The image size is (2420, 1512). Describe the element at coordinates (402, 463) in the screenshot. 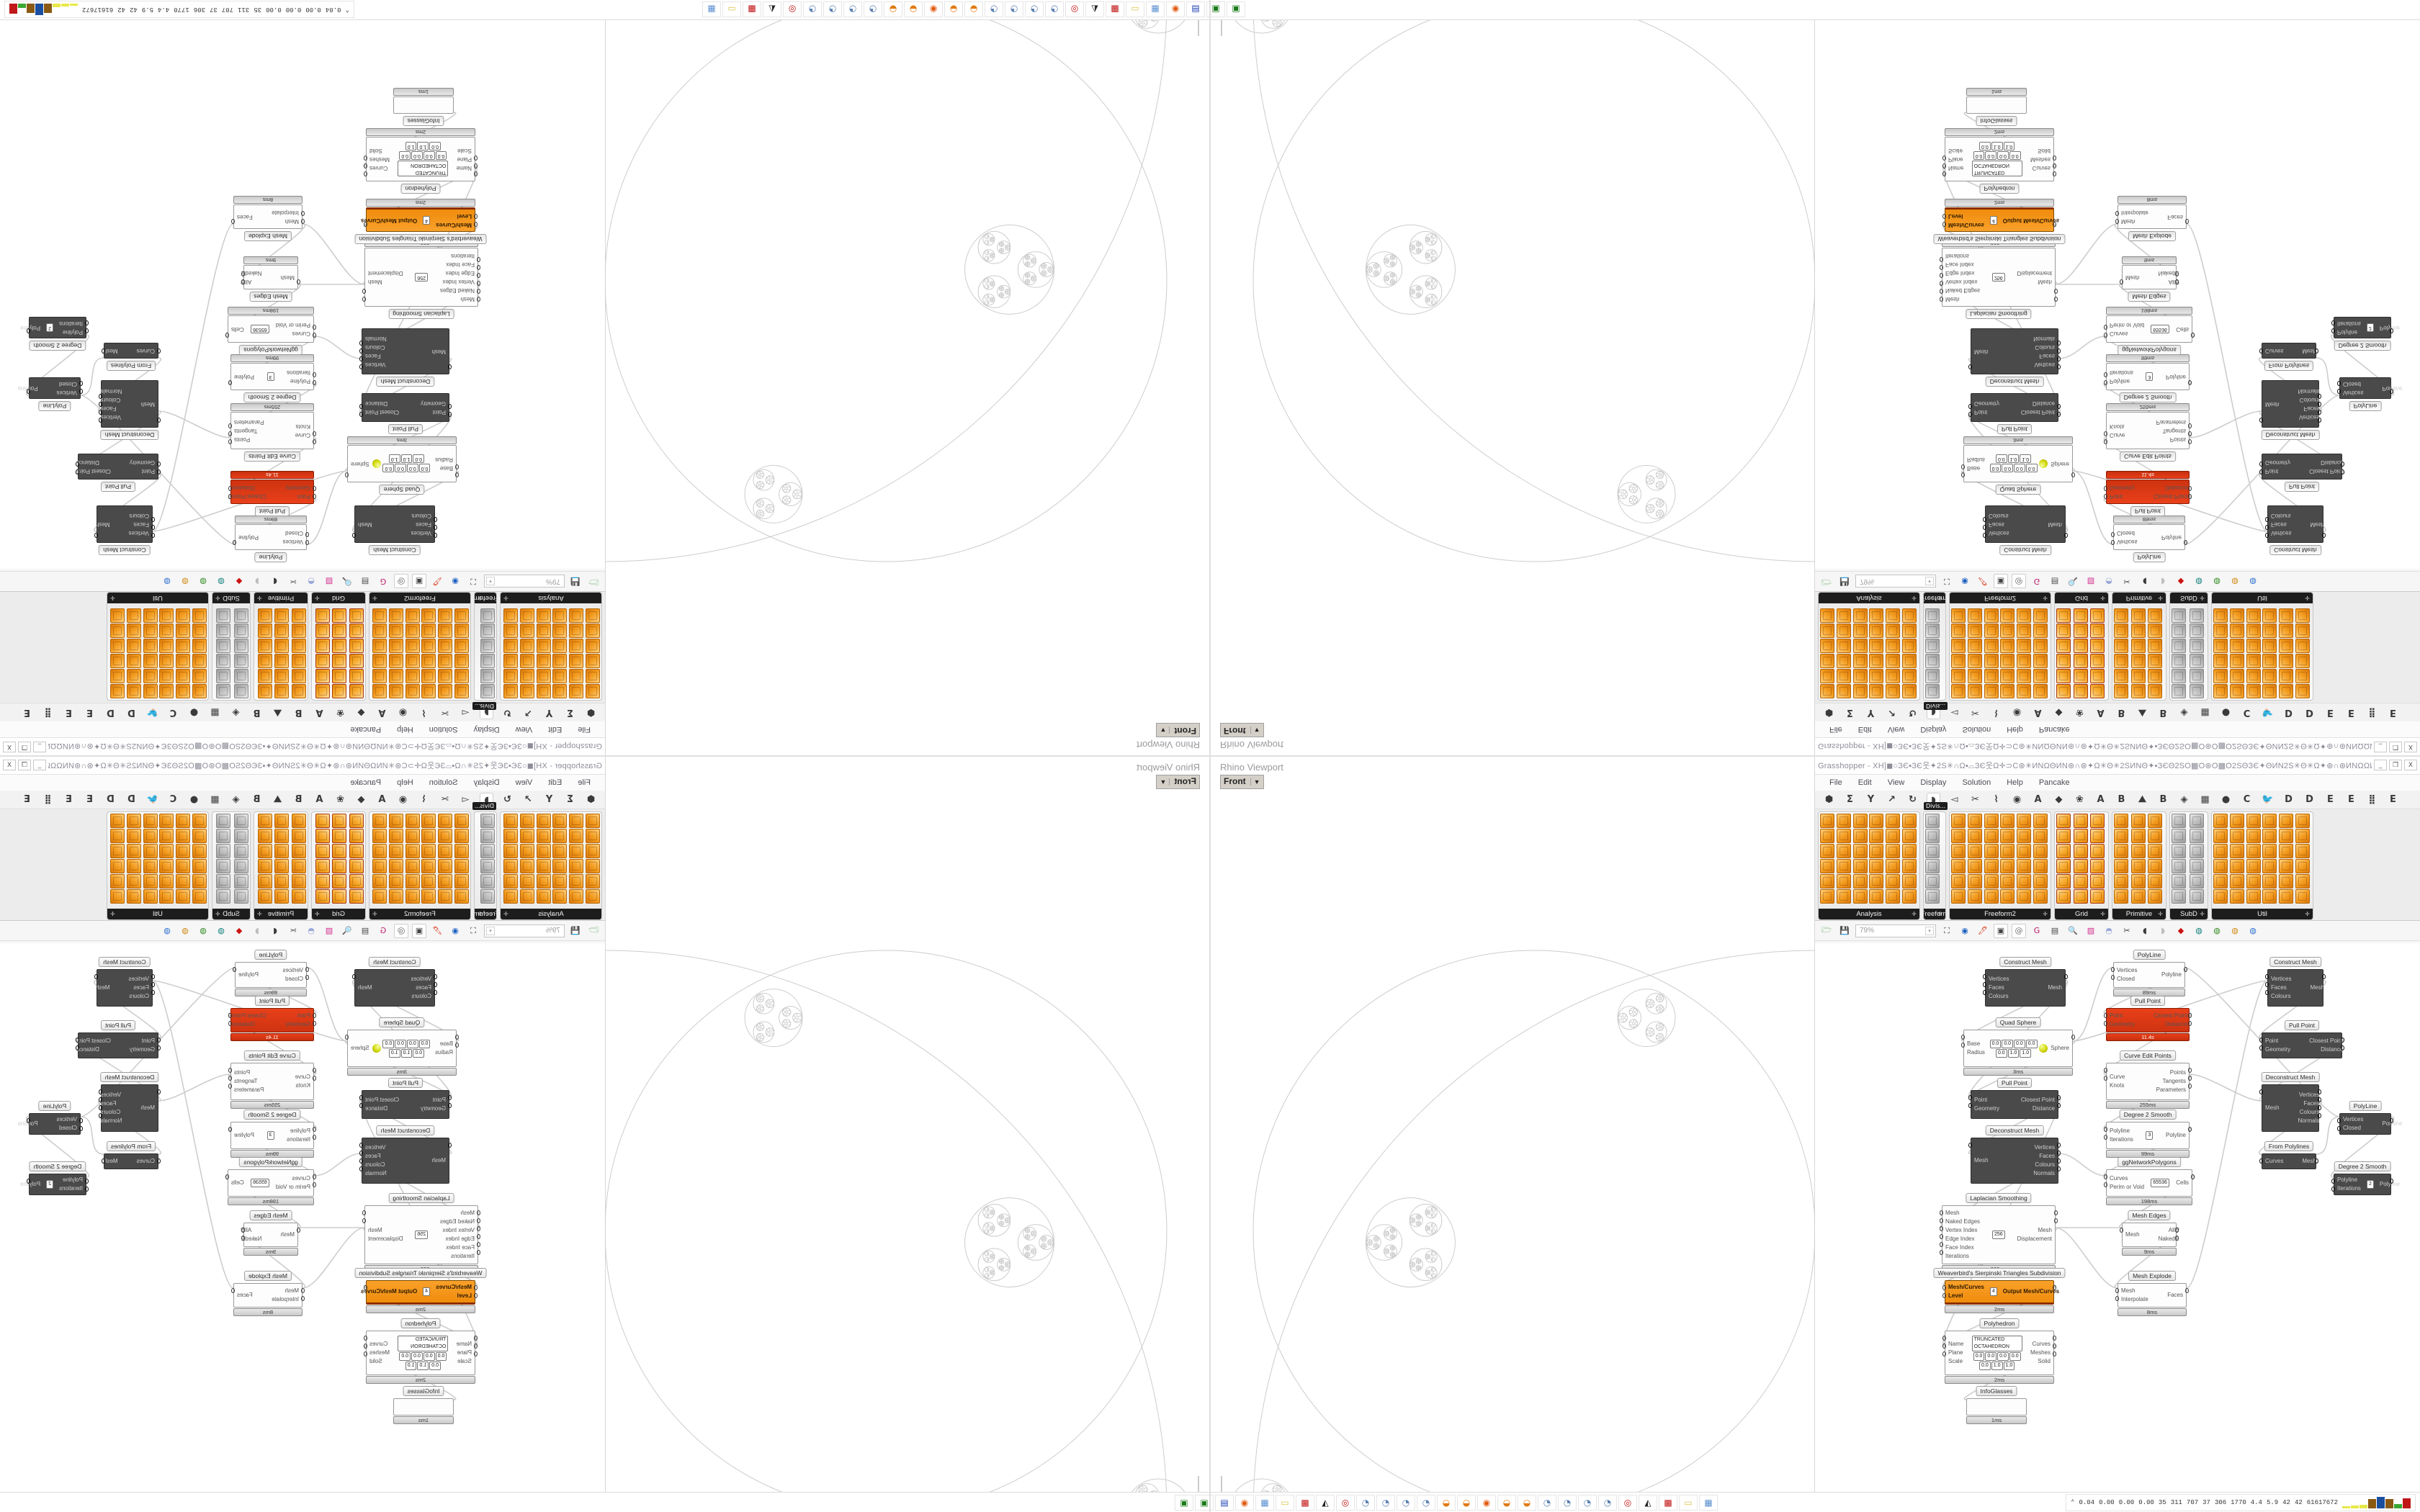

I see `component-body: Base Radius 0.0 0.0 0.0 0.0 0.0 1.0 1.0 Sphere` at that location.